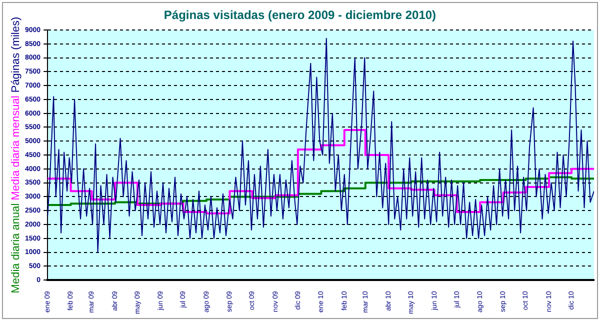 The width and height of the screenshot is (600, 321). What do you see at coordinates (300, 15) in the screenshot?
I see `chart-title: Páginas visitadas (enero 2009 - diciembre 2010)` at bounding box center [300, 15].